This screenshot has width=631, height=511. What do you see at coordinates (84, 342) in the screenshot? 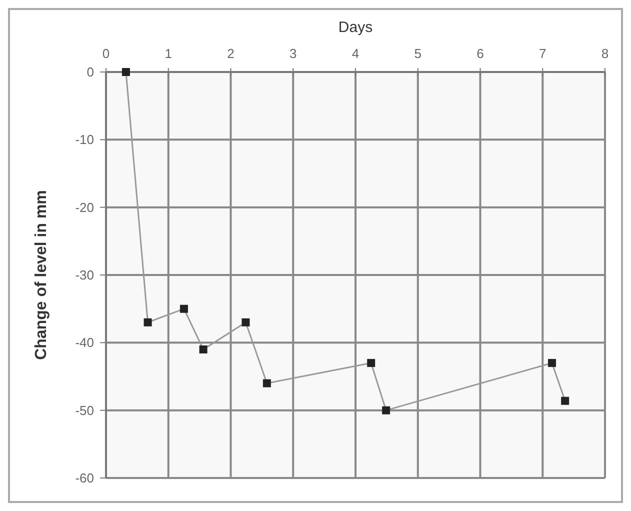
I see `y-tick-label: -40` at bounding box center [84, 342].